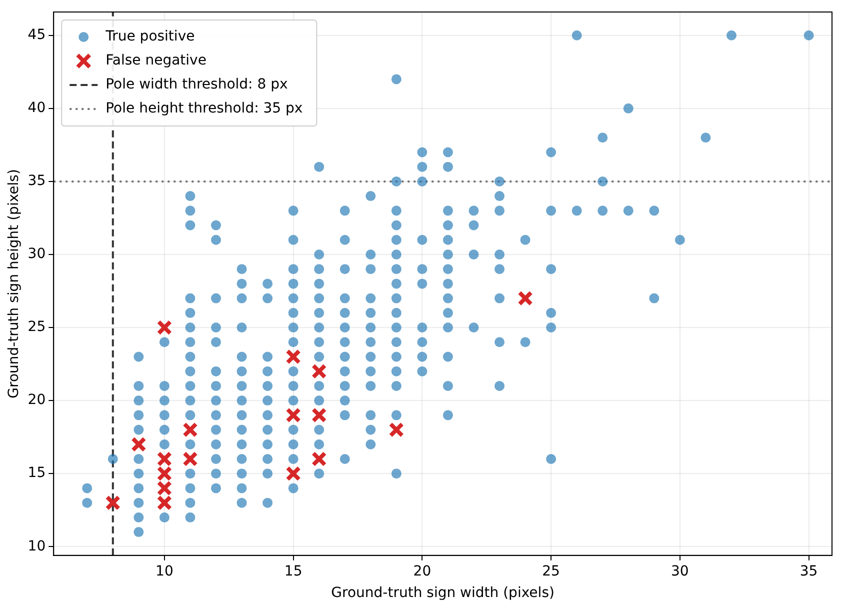 This screenshot has height=606, width=844. What do you see at coordinates (809, 571) in the screenshot?
I see `x-tick-label: 35` at bounding box center [809, 571].